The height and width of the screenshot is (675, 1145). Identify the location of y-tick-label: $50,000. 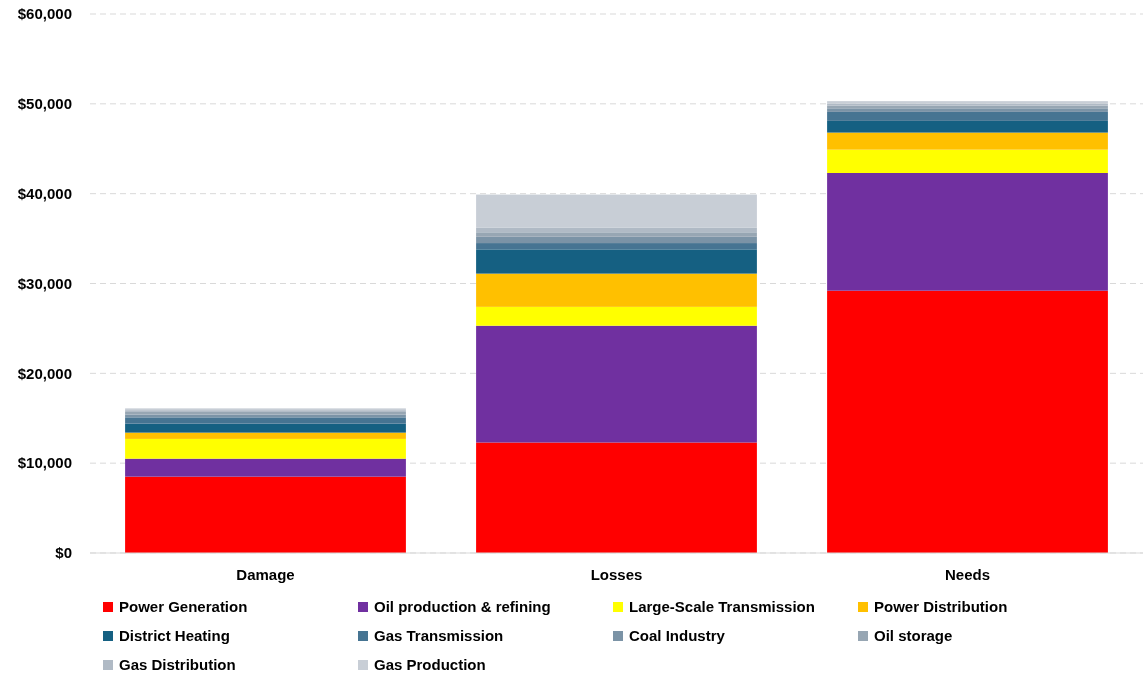
(44, 104).